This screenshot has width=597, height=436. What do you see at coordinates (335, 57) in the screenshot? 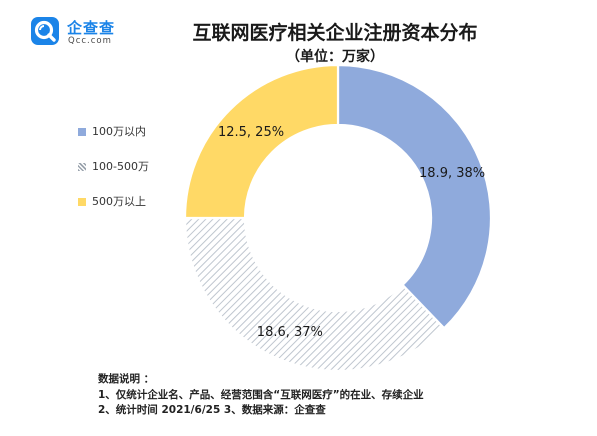
I see `chart-subtitle: （单位：万家）` at bounding box center [335, 57].